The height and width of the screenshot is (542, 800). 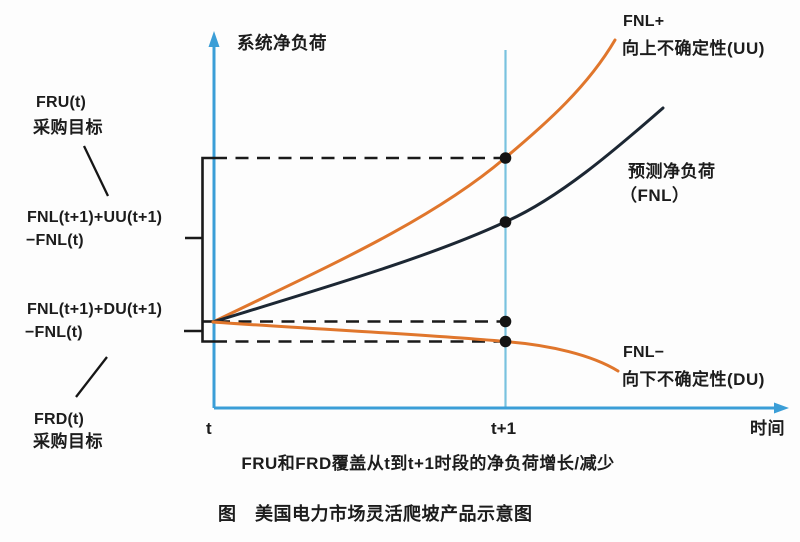 What do you see at coordinates (54, 332) in the screenshot?
I see `label-frd-formula-line2: −FNL(t)` at bounding box center [54, 332].